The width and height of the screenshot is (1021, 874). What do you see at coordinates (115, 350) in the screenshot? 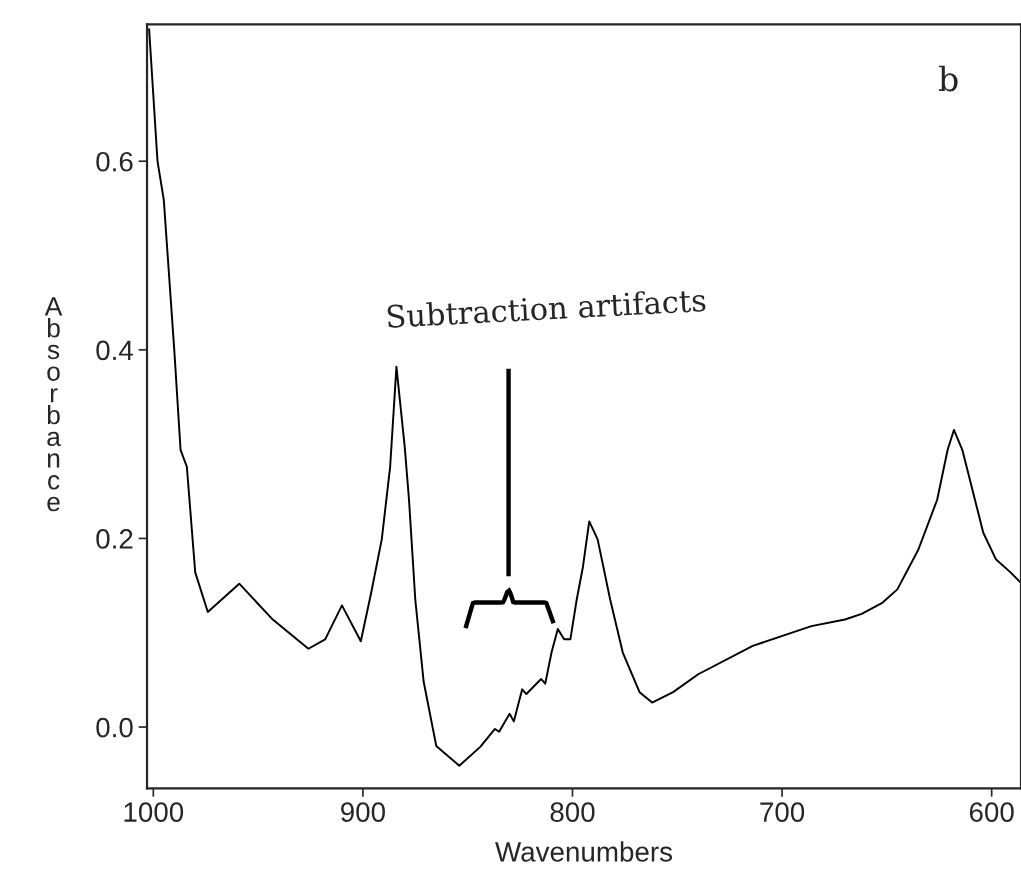
I see `y-tick-label: 0.4` at bounding box center [115, 350].